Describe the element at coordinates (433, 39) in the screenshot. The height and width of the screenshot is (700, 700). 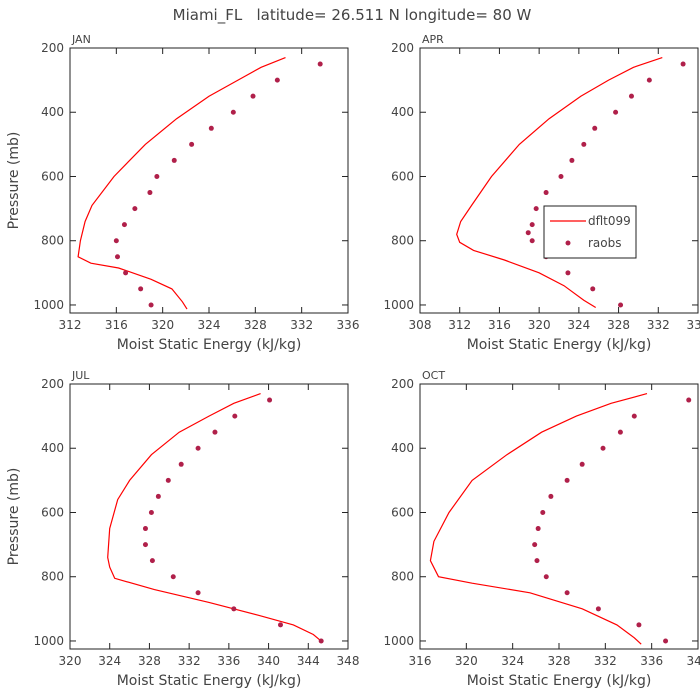
I see `panel-apr-title: APR` at that location.